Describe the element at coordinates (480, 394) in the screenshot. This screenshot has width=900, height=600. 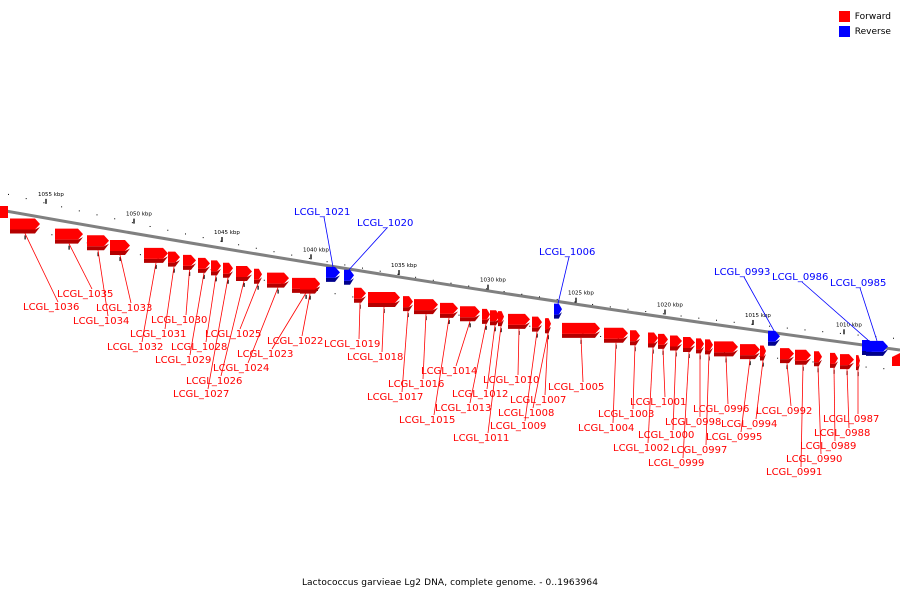
I see `gene-label-lcgl_1012: LCGL_1012` at that location.